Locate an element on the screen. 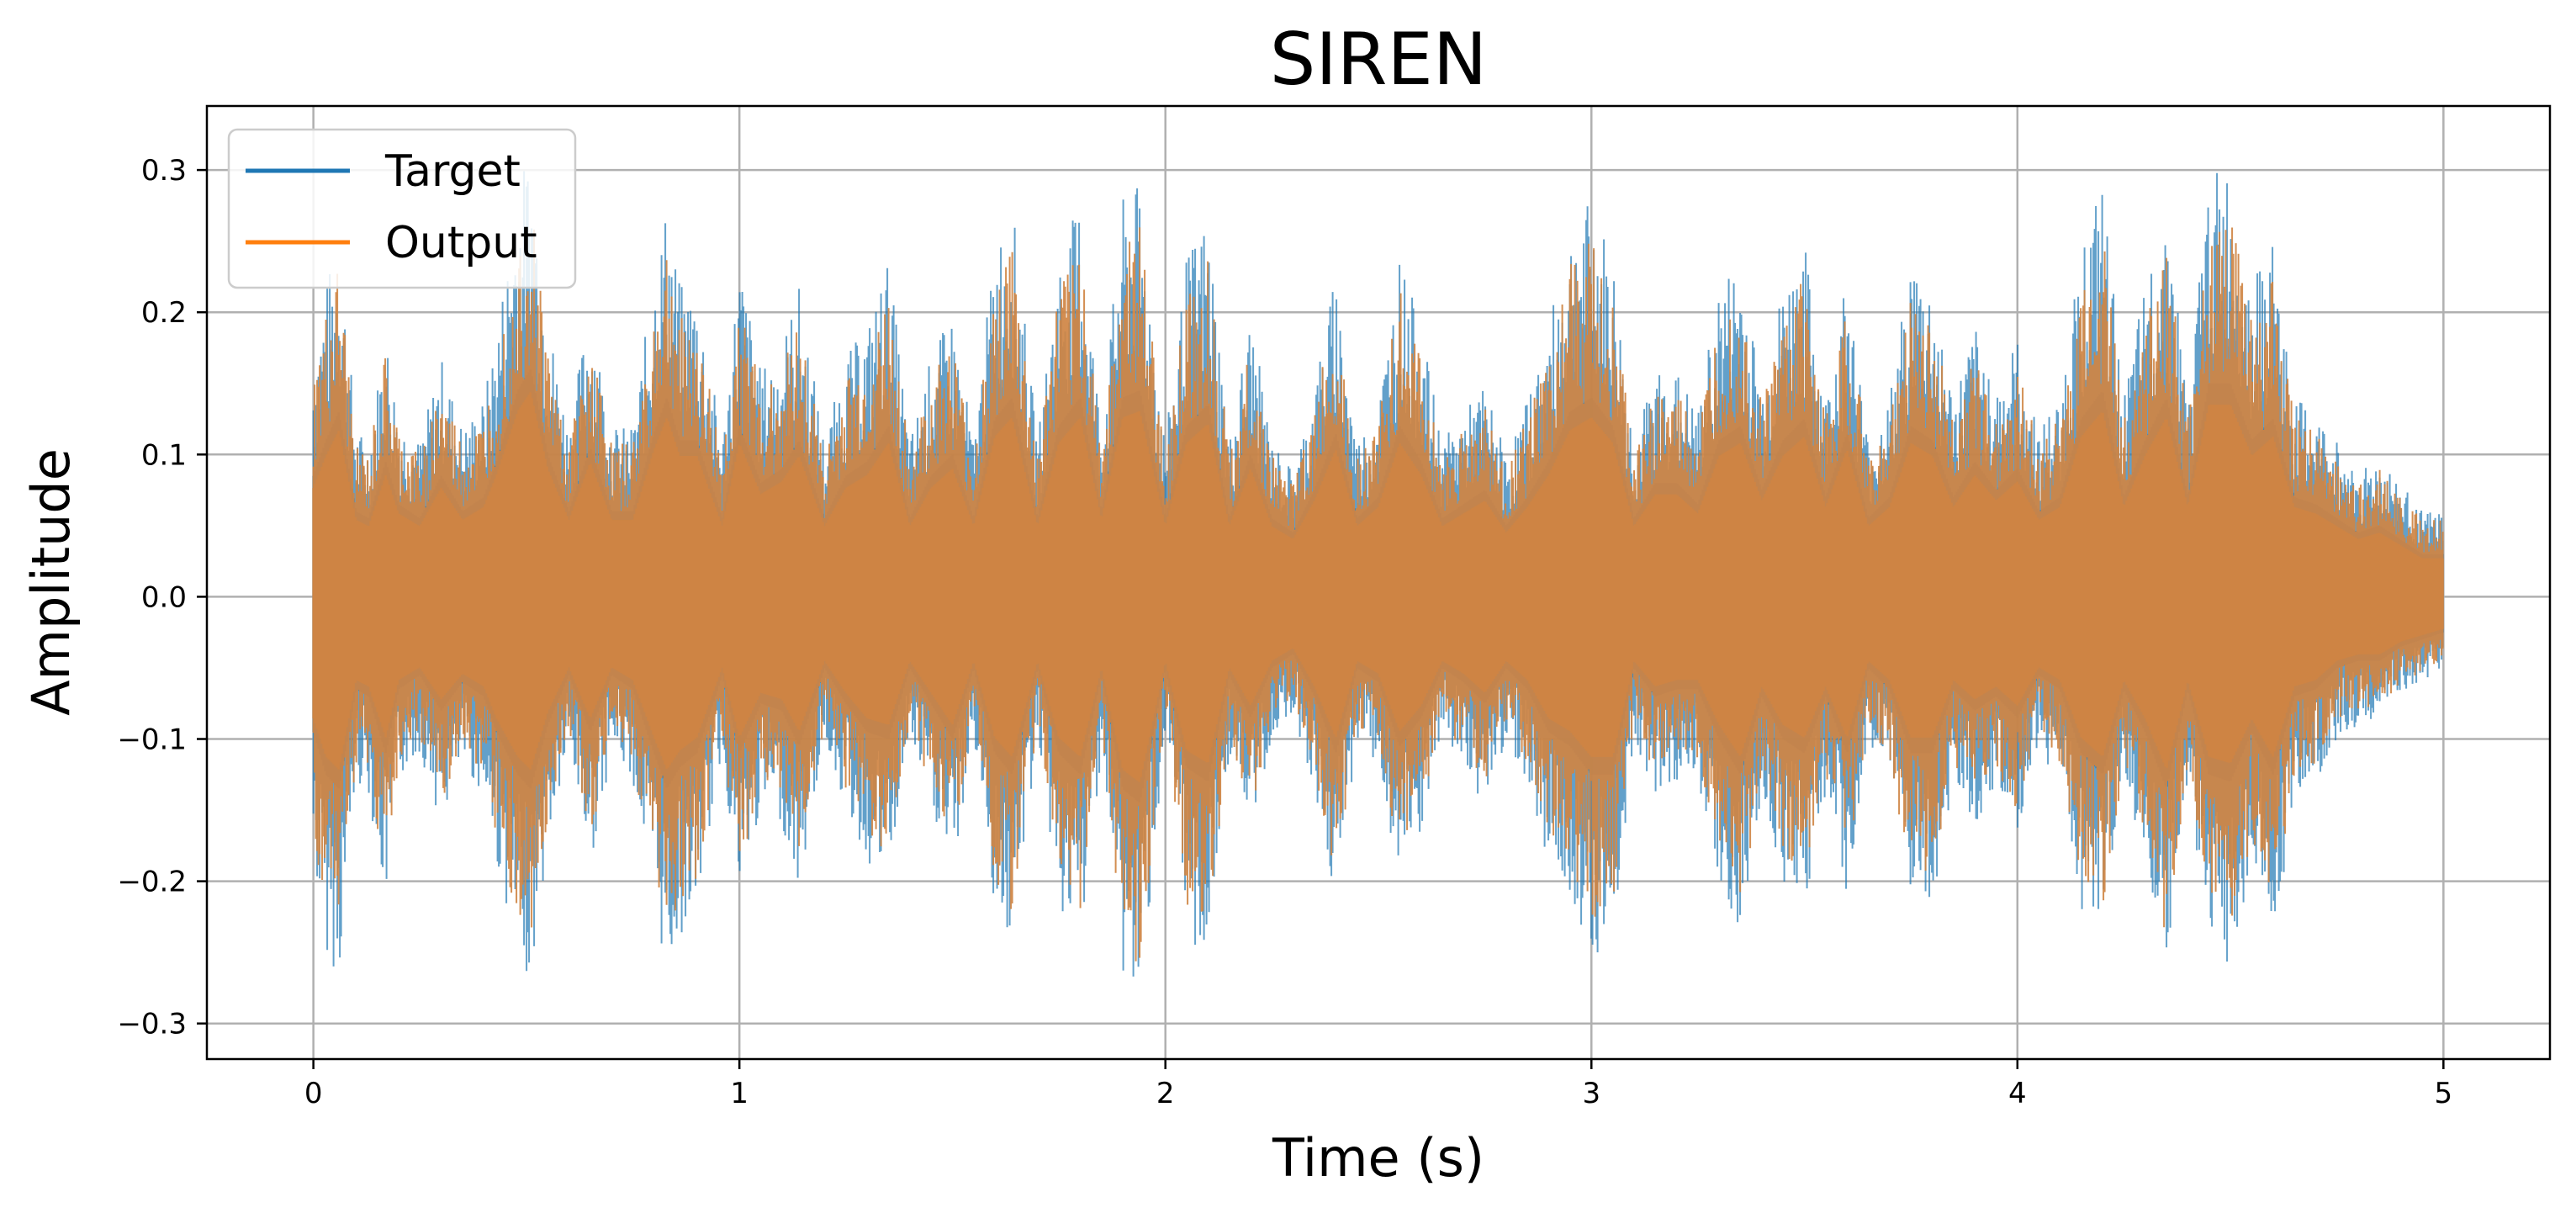  y-axis-ticks: −0.3 −0.2 −0.1 0.0 0.1 0.2 0.3 is located at coordinates (162, 597).